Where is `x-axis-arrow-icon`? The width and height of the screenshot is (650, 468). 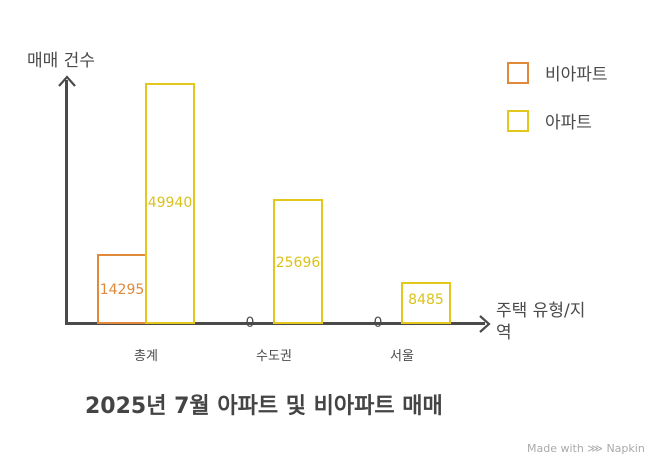
x-axis-arrow-icon is located at coordinates (485, 324).